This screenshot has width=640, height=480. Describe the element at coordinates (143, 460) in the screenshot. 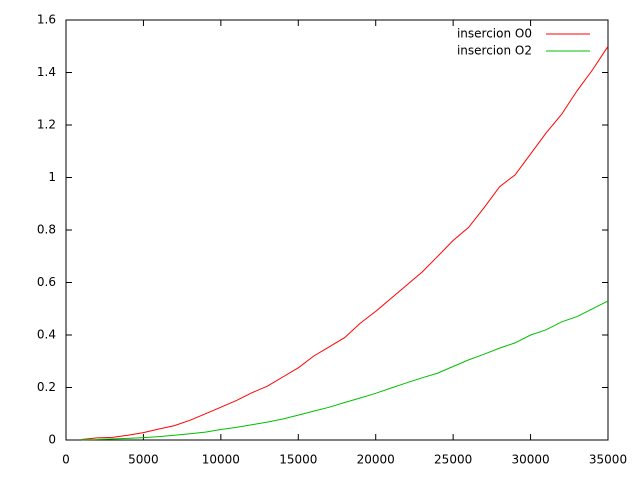

I see `x-tick-label: 5000` at that location.